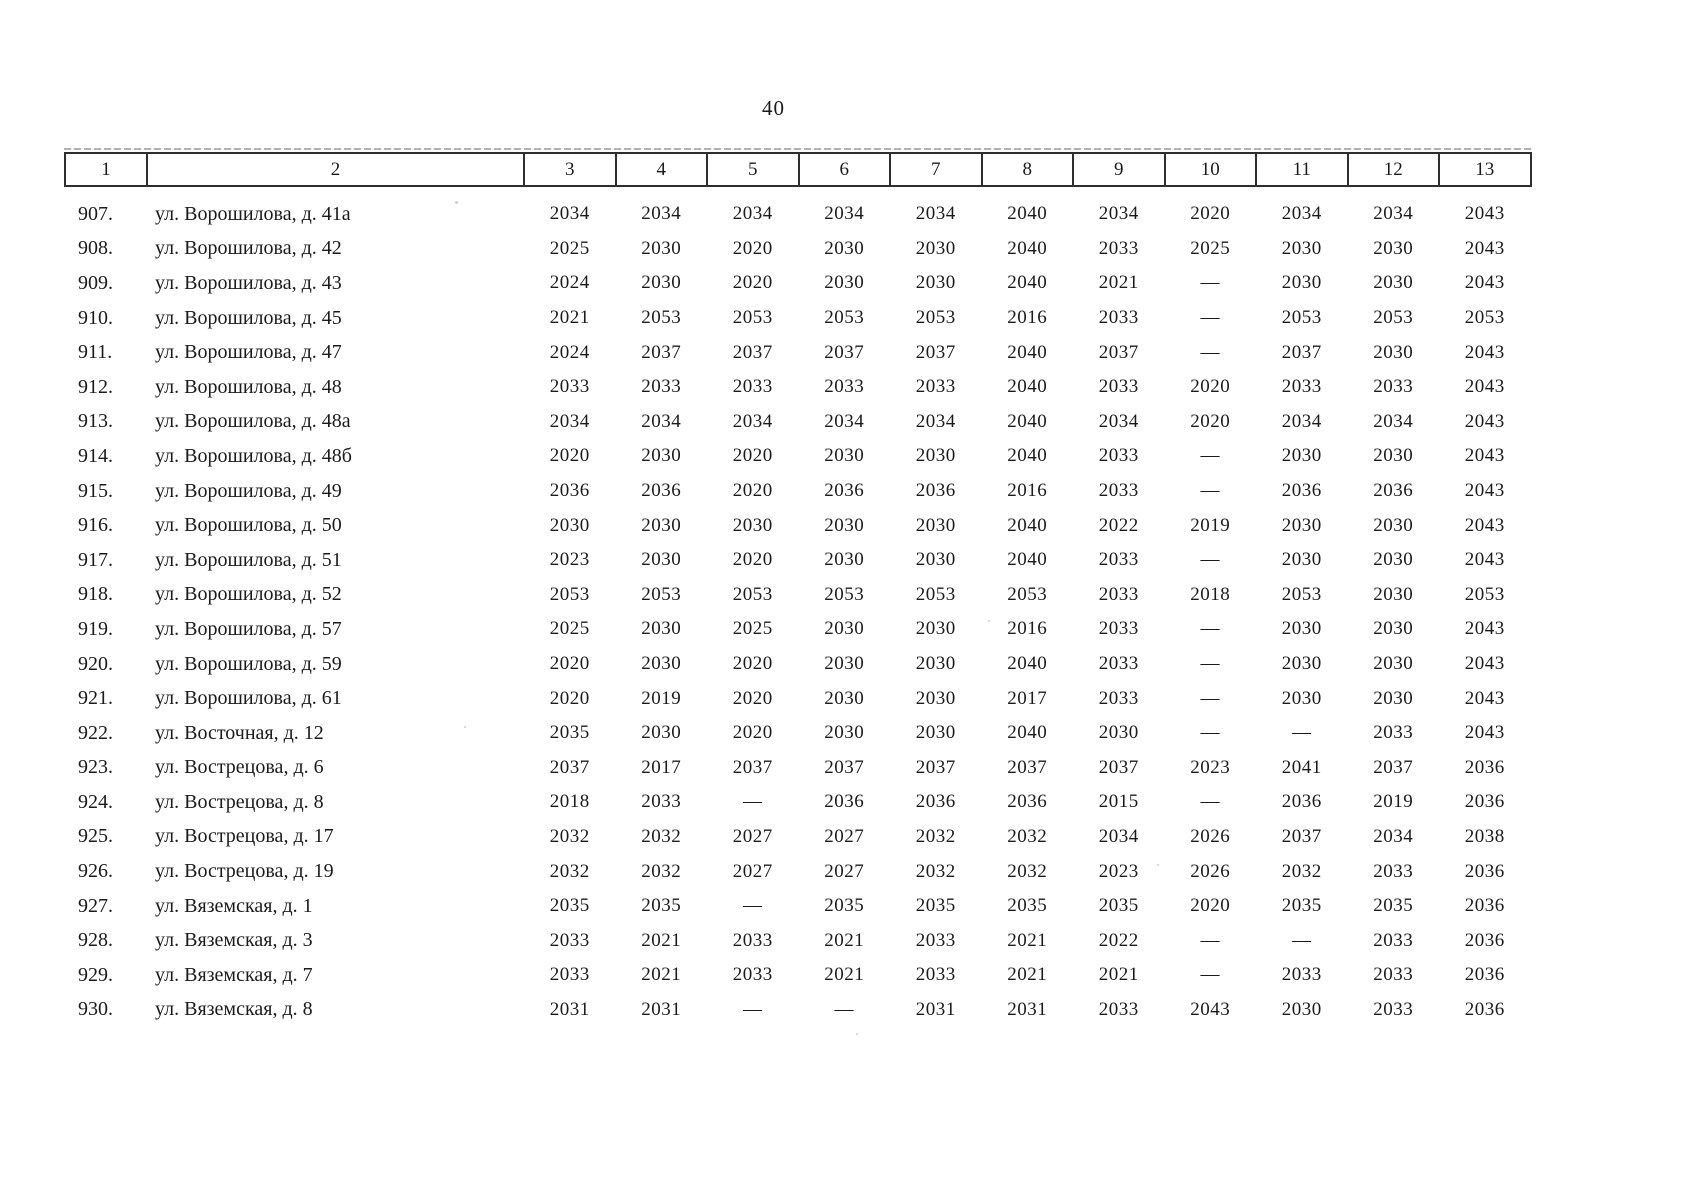  I want to click on row-number: 927., so click(95, 905).